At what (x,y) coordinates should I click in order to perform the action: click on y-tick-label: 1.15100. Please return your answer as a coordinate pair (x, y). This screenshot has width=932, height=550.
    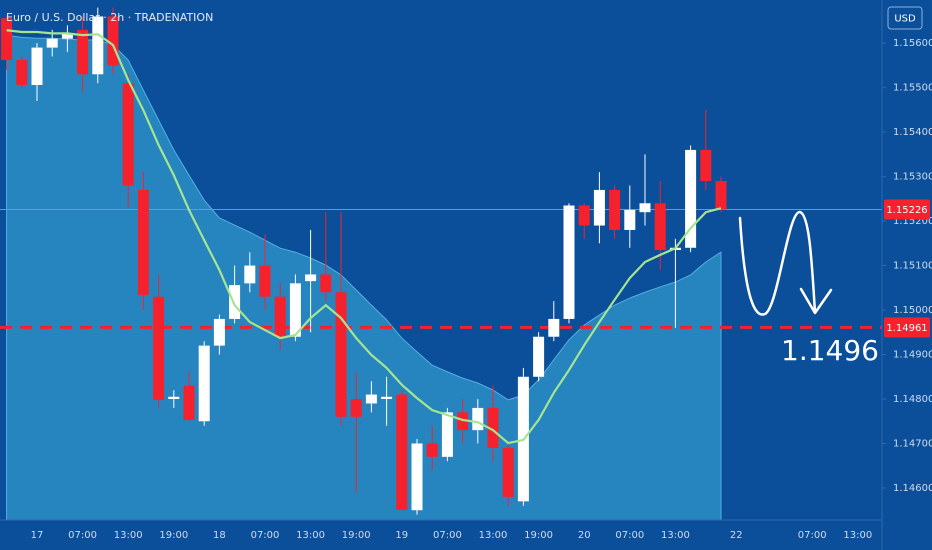
    Looking at the image, I should click on (912, 266).